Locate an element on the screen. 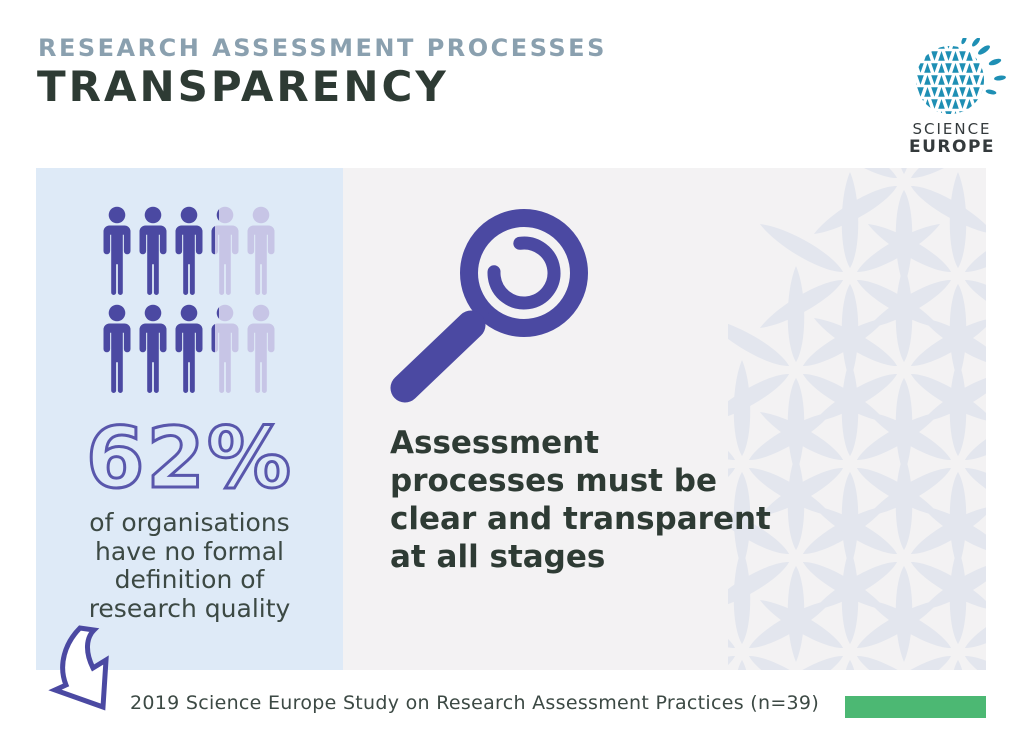 This screenshot has width=1024, height=750. logo-leaves-icon is located at coordinates (983, 66).